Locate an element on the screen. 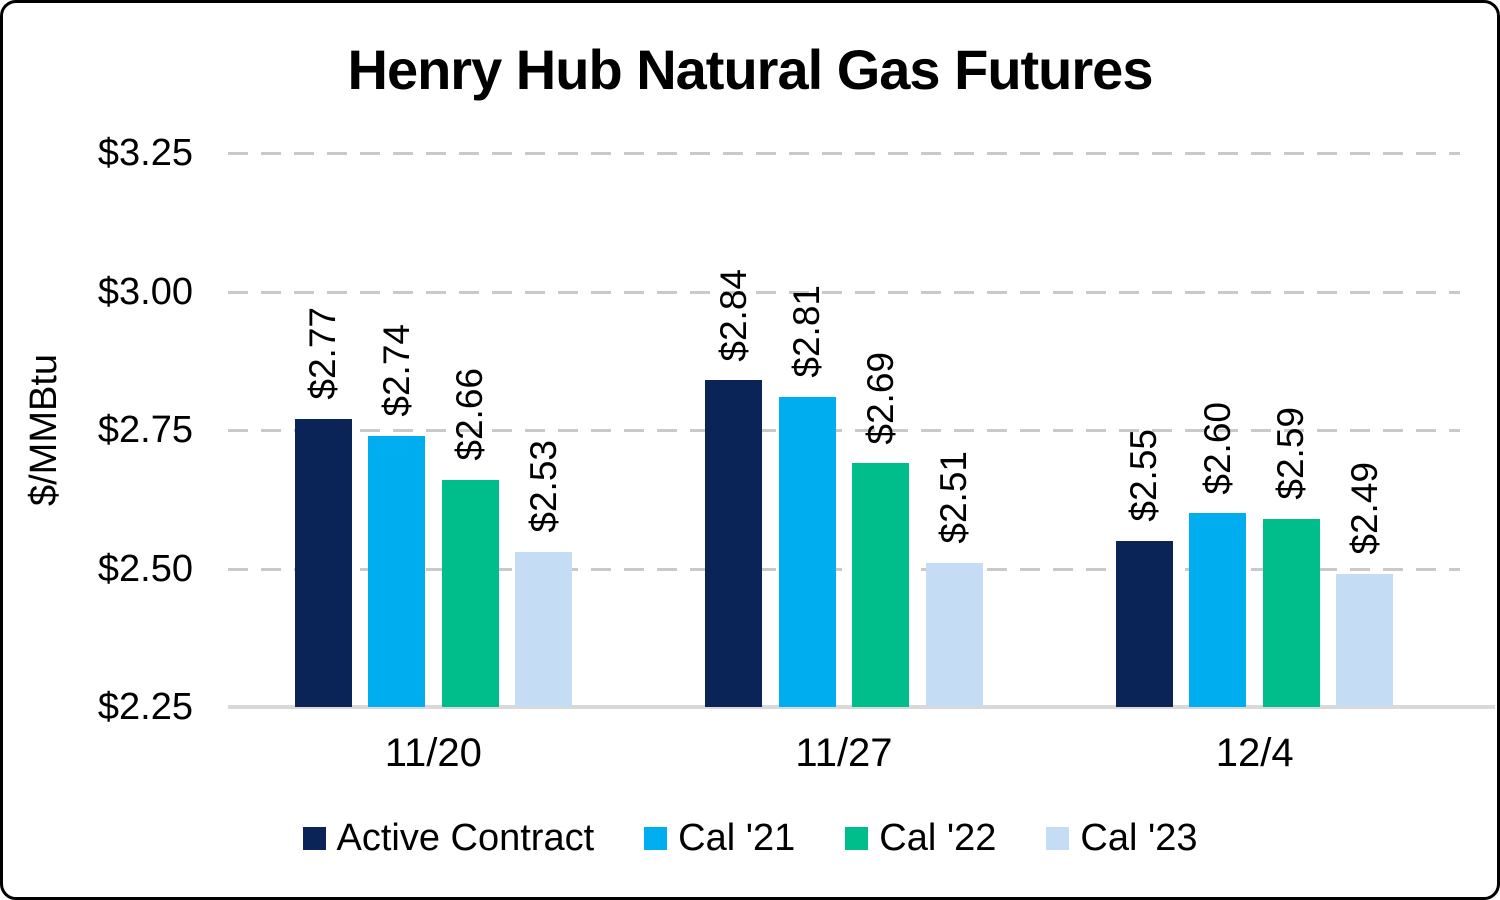 Image resolution: width=1500 pixels, height=900 pixels. x-tick-label: 12/4 is located at coordinates (1254, 753).